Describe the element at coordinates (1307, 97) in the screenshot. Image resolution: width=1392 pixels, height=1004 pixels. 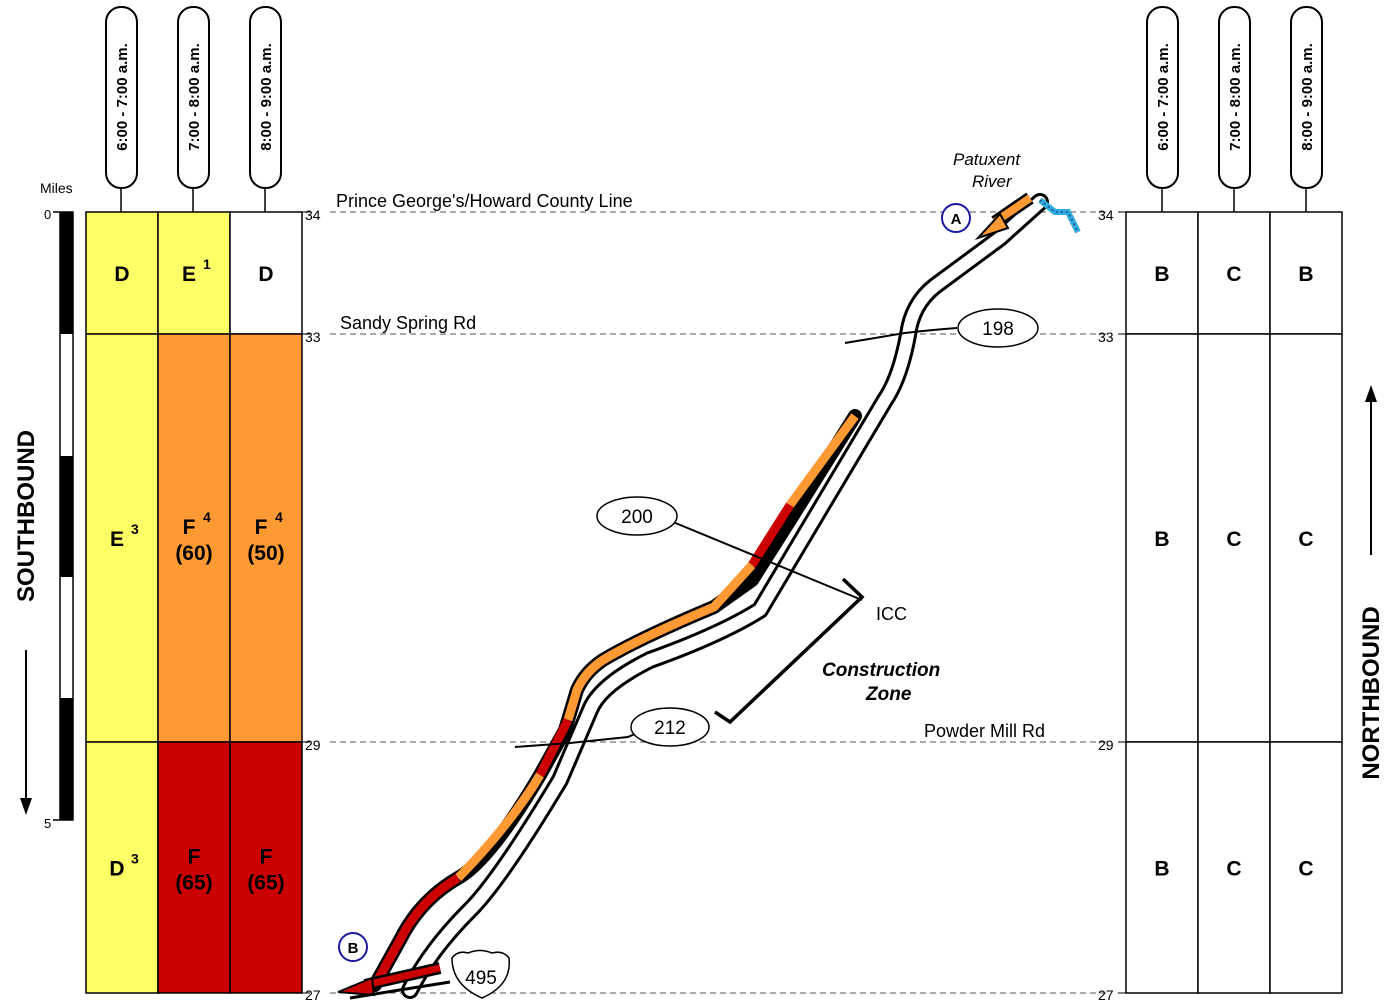
I see `nb-time-label-3: 8:00 - 9:00 a.m.` at that location.